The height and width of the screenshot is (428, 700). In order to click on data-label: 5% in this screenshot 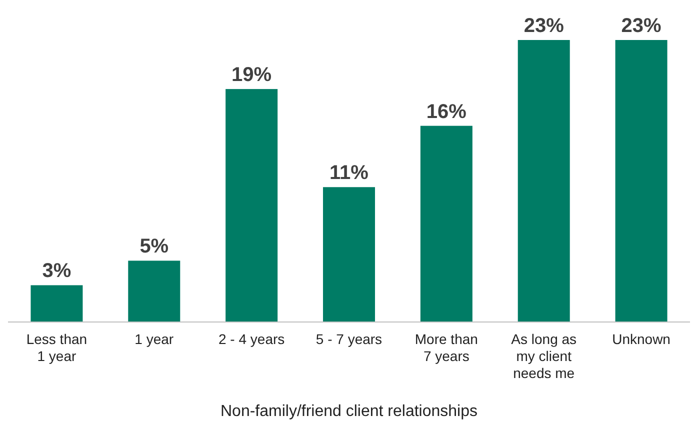, I will do `click(154, 247)`.